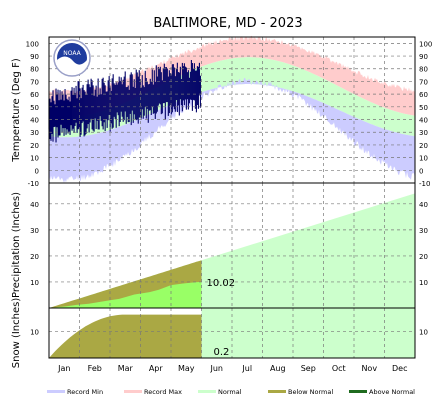 This screenshot has height=411, width=439. What do you see at coordinates (34, 205) in the screenshot?
I see `precipitation-tick-left: 40` at bounding box center [34, 205].